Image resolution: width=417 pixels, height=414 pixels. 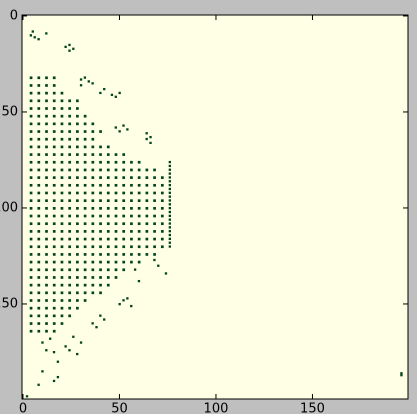 What do you see at coordinates (23, 408) in the screenshot?
I see `x-tick-label: 0` at bounding box center [23, 408].